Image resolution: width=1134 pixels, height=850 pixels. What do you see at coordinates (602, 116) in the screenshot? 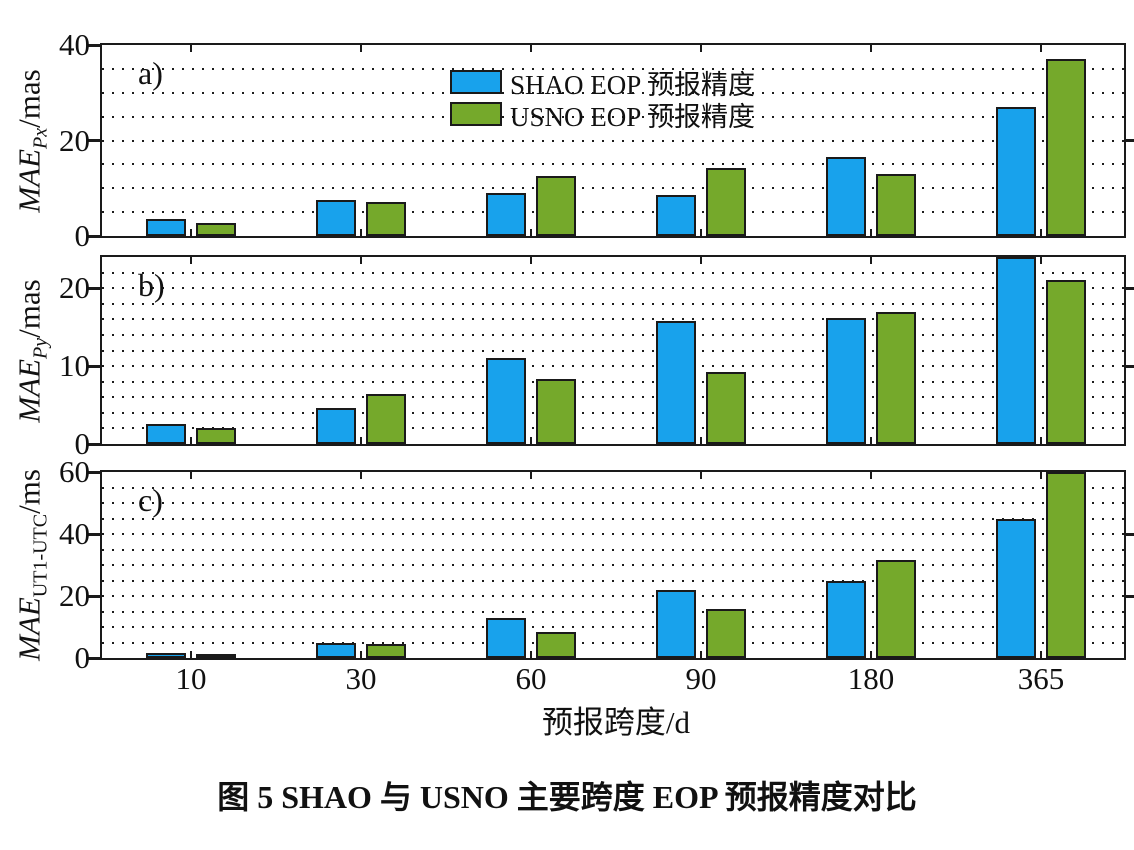
I see `legend-item-usno: USNO EOP 预报精度` at bounding box center [602, 116].